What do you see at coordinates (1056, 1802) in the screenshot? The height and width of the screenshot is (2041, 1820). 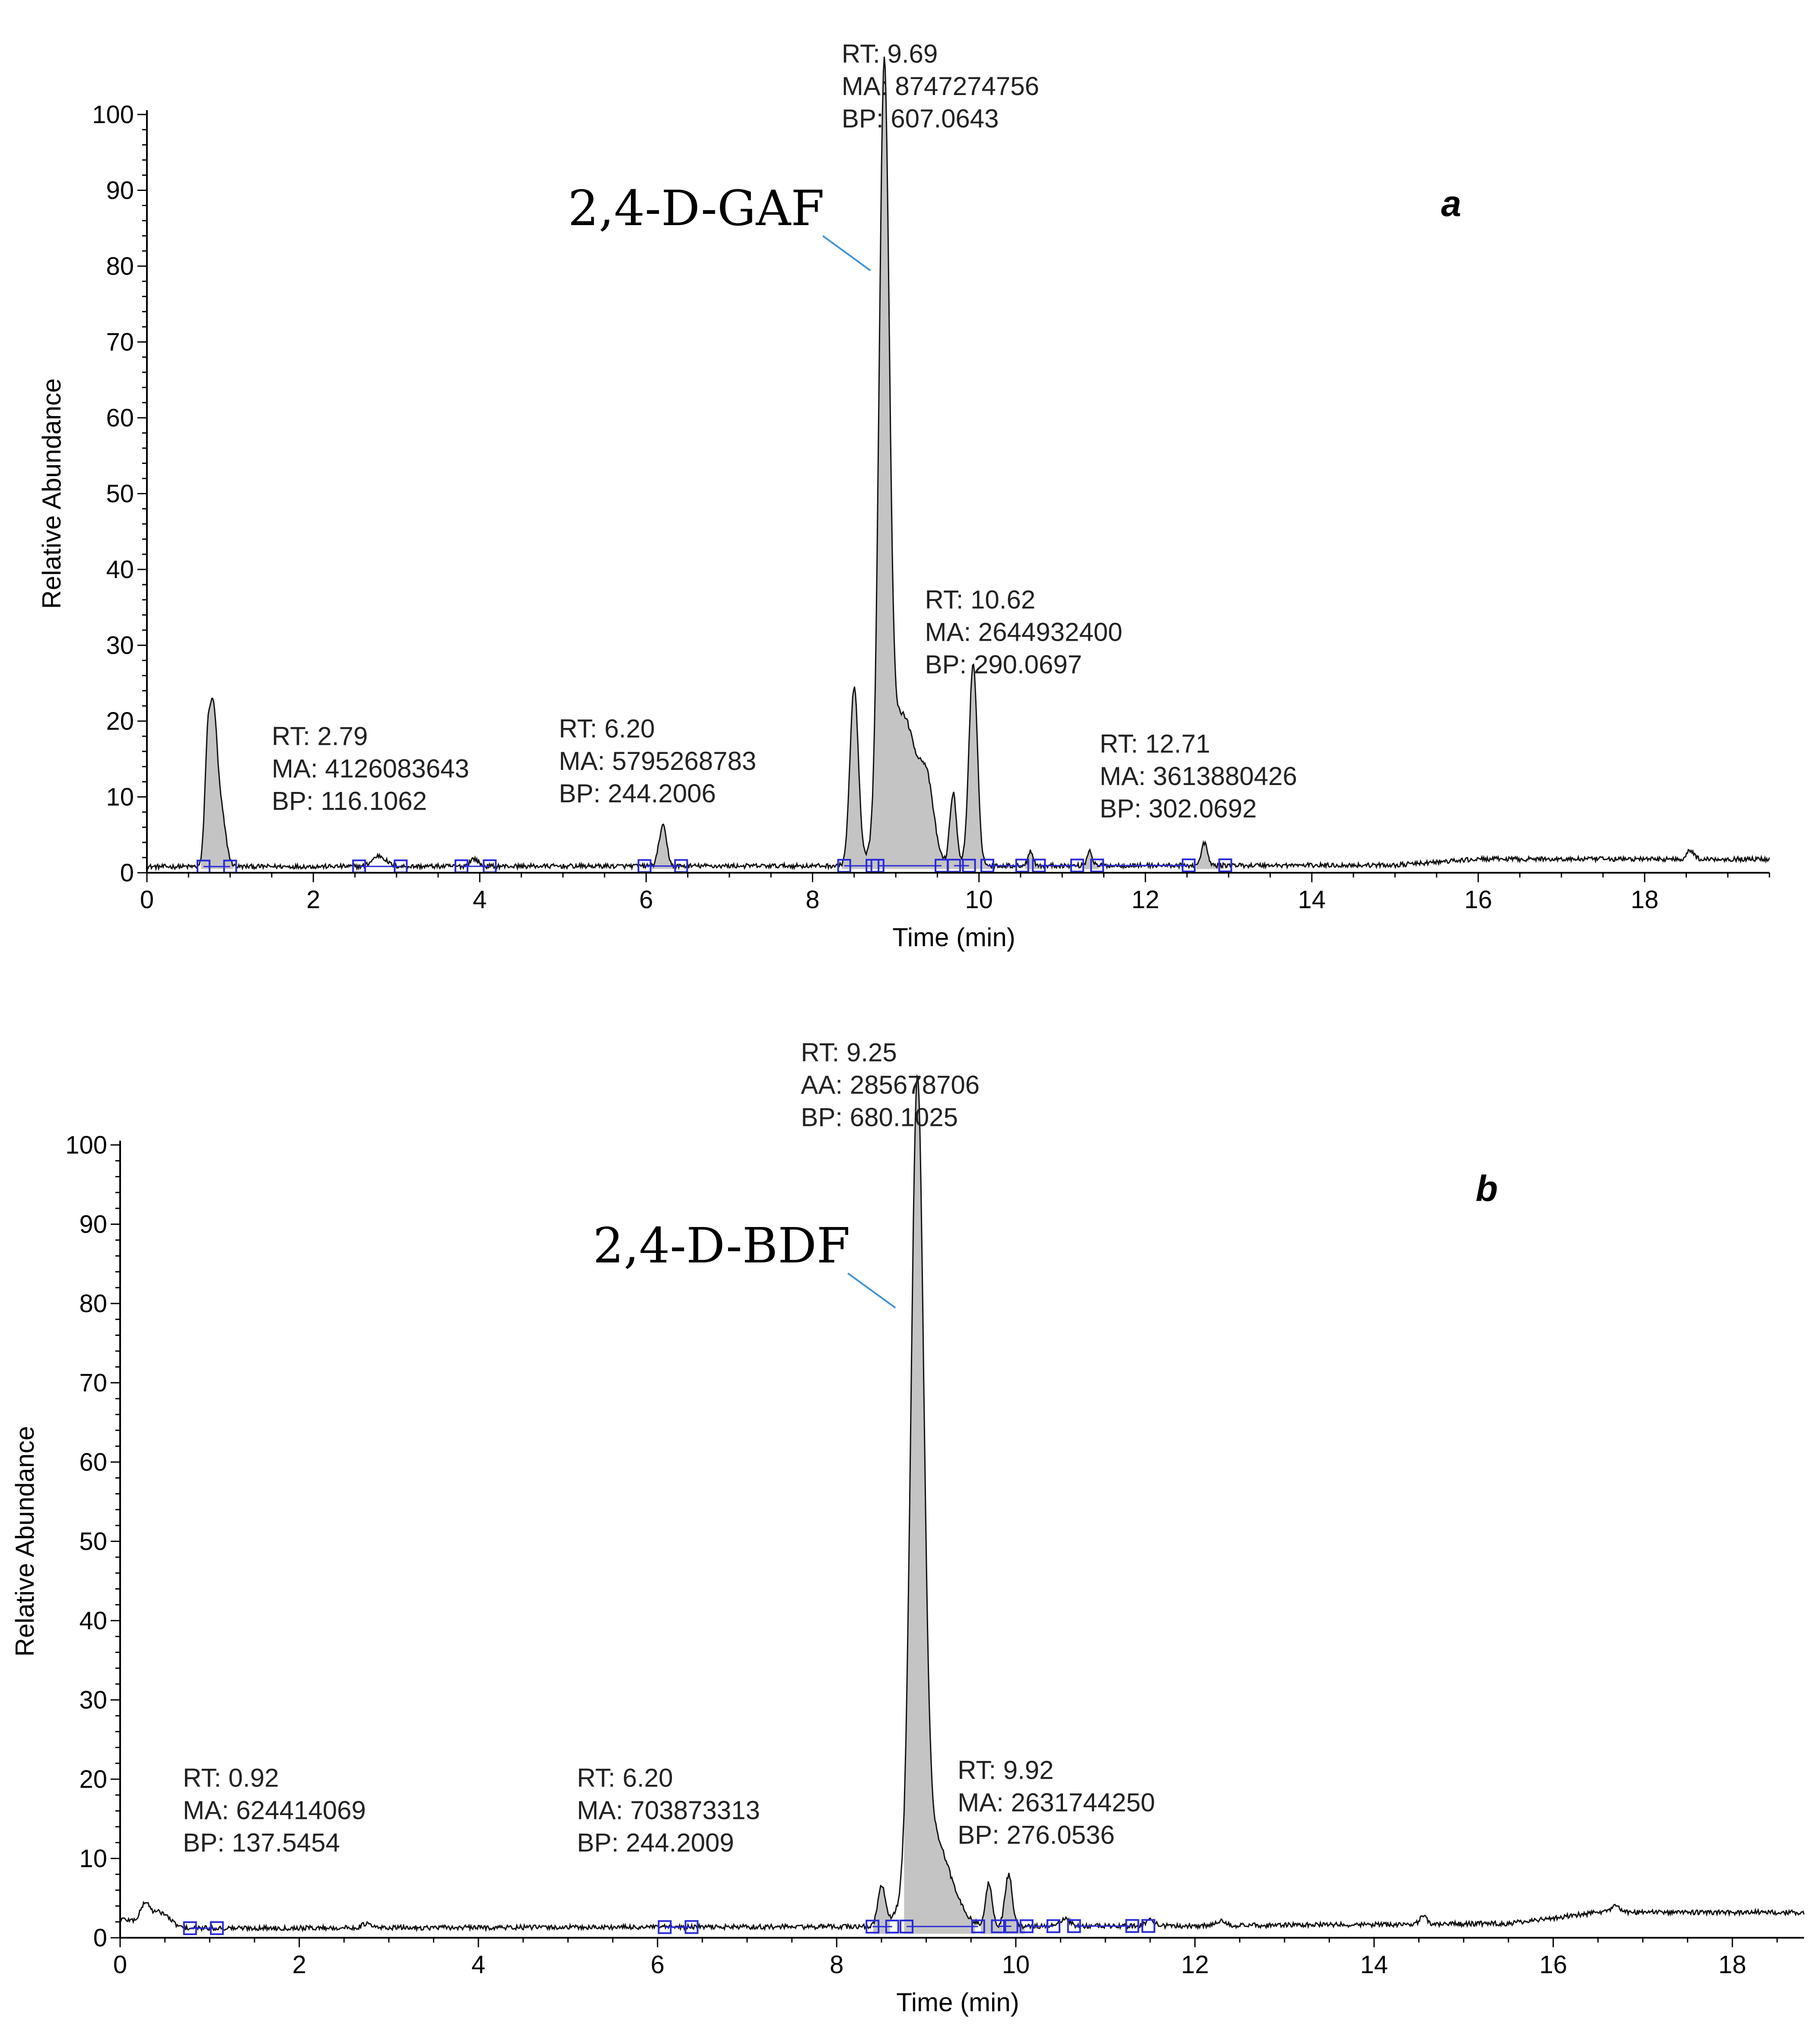 I see `peak-annotation: RT: 9.92 MA: 2631744250 BP: 276.0536` at bounding box center [1056, 1802].